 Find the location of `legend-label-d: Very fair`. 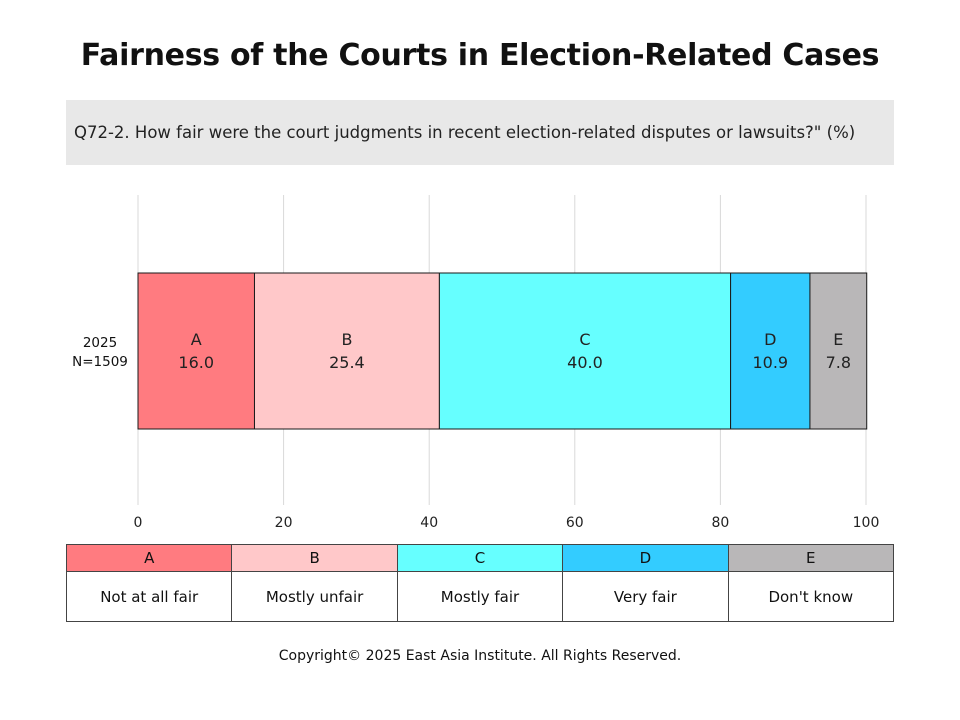

legend-label-d: Very fair is located at coordinates (645, 596).